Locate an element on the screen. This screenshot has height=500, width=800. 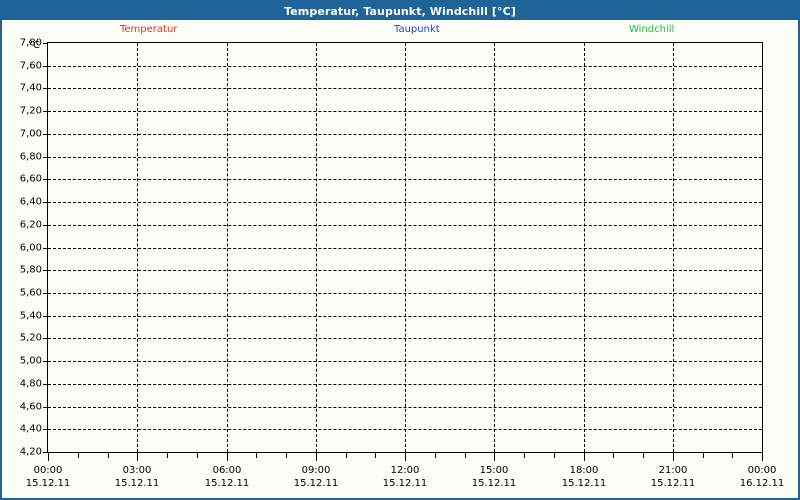
y-axis-tick-label: 6,20 is located at coordinates (30, 225).